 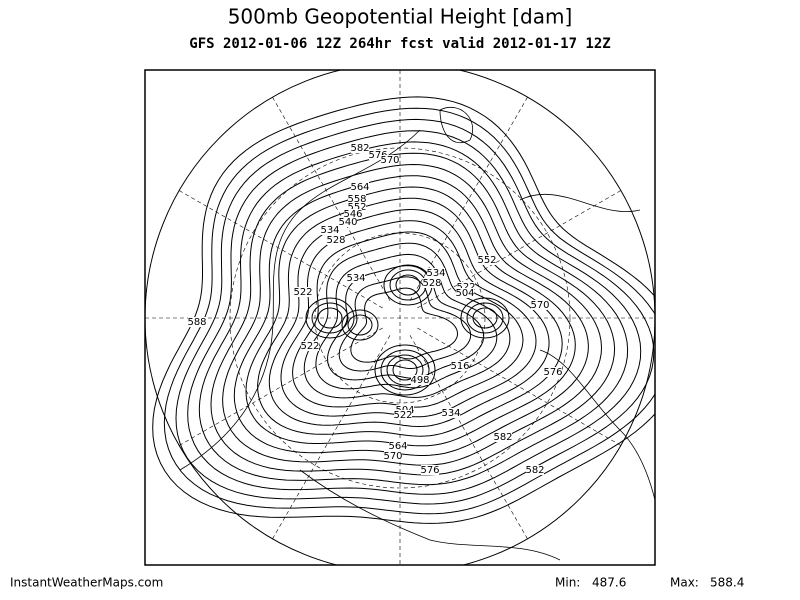 What do you see at coordinates (567, 583) in the screenshot?
I see `min-label: Min:` at bounding box center [567, 583].